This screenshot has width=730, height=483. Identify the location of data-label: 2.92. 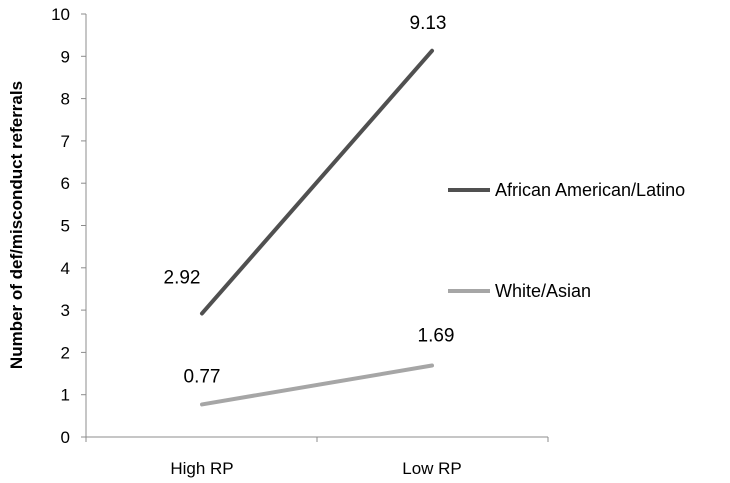
(182, 277).